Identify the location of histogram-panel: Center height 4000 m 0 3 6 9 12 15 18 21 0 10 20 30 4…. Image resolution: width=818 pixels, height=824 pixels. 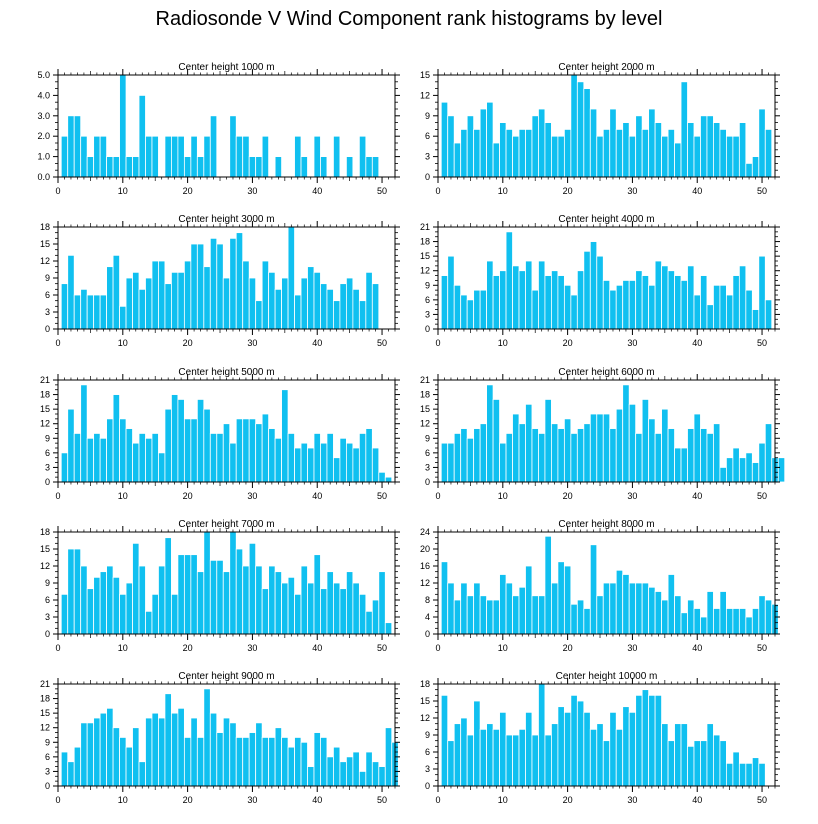
(600, 281).